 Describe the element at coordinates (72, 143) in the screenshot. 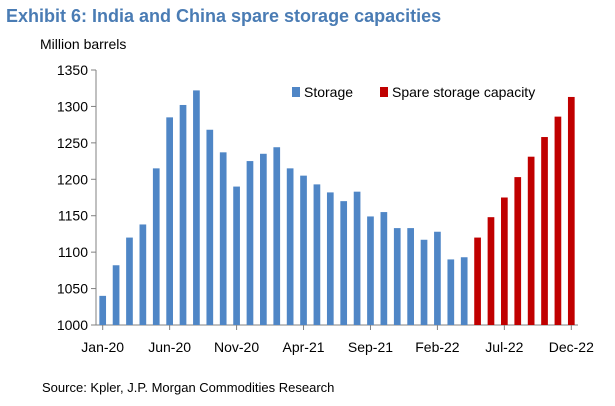

I see `y-tick-label: 1250` at that location.